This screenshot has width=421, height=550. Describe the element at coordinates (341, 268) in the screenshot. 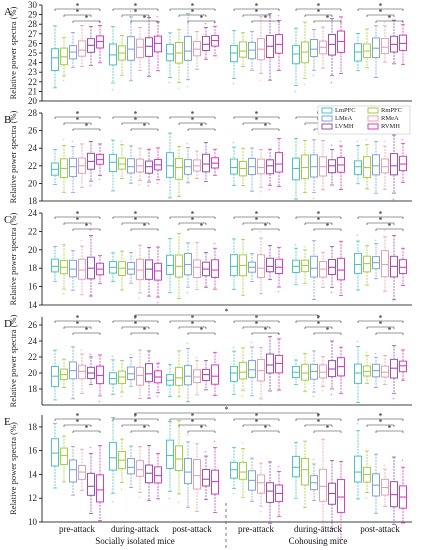

I see `box-RVMH` at that location.